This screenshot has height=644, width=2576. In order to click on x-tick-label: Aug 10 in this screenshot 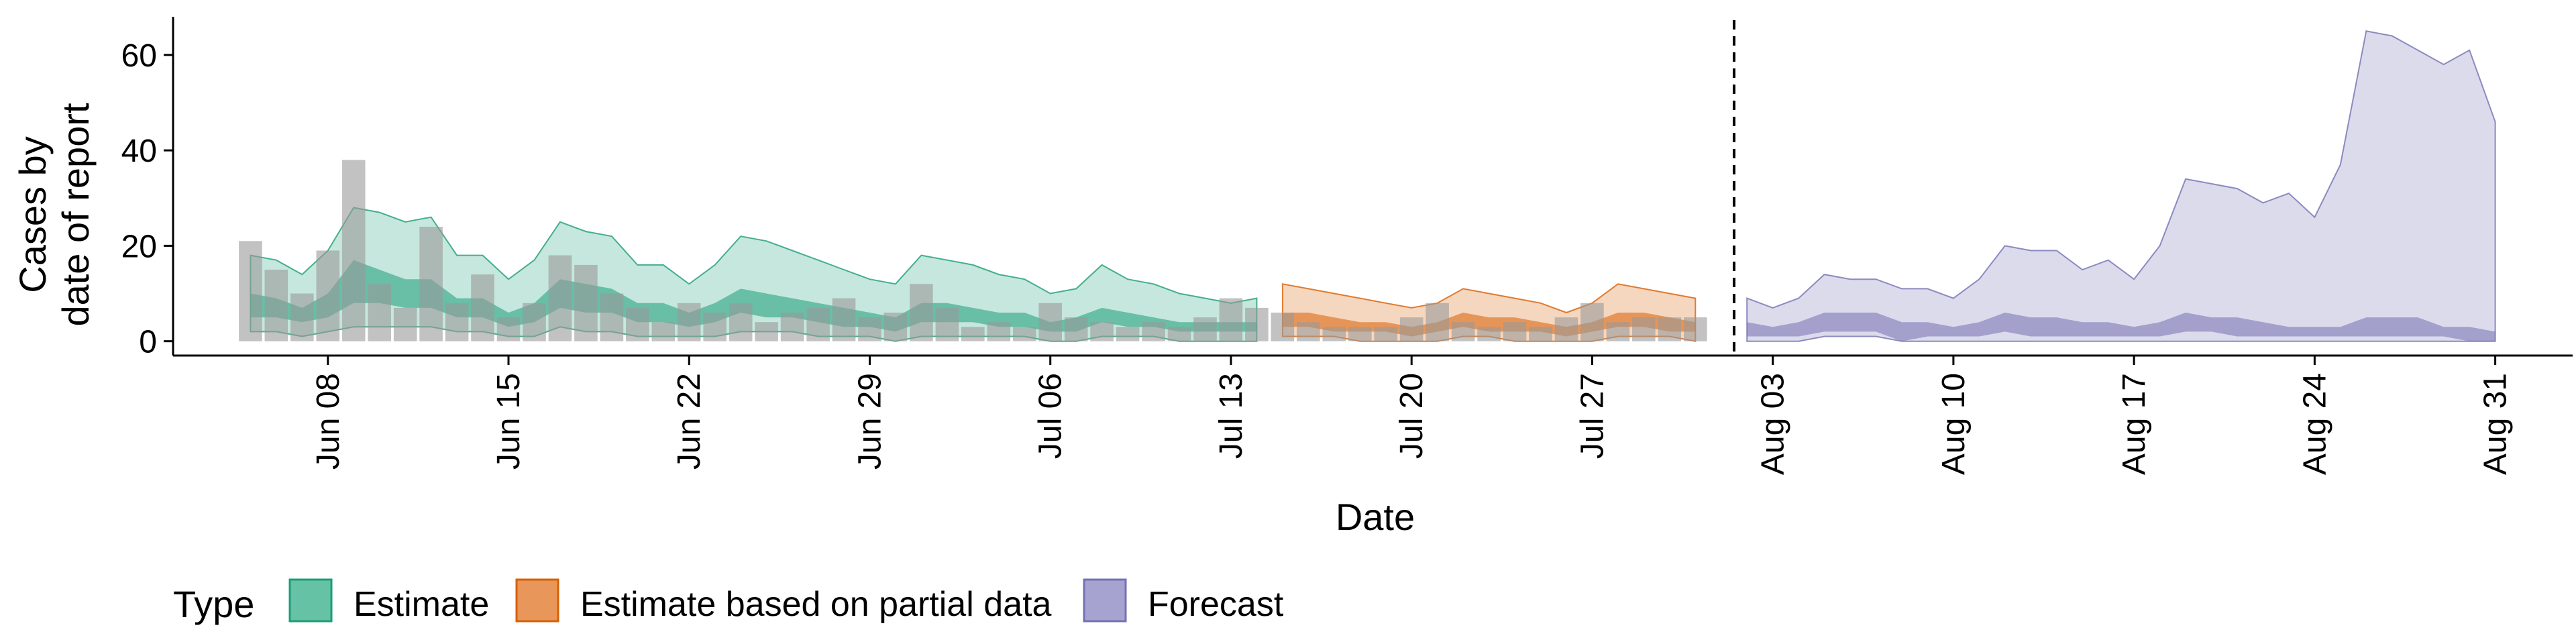, I will do `click(1954, 424)`.